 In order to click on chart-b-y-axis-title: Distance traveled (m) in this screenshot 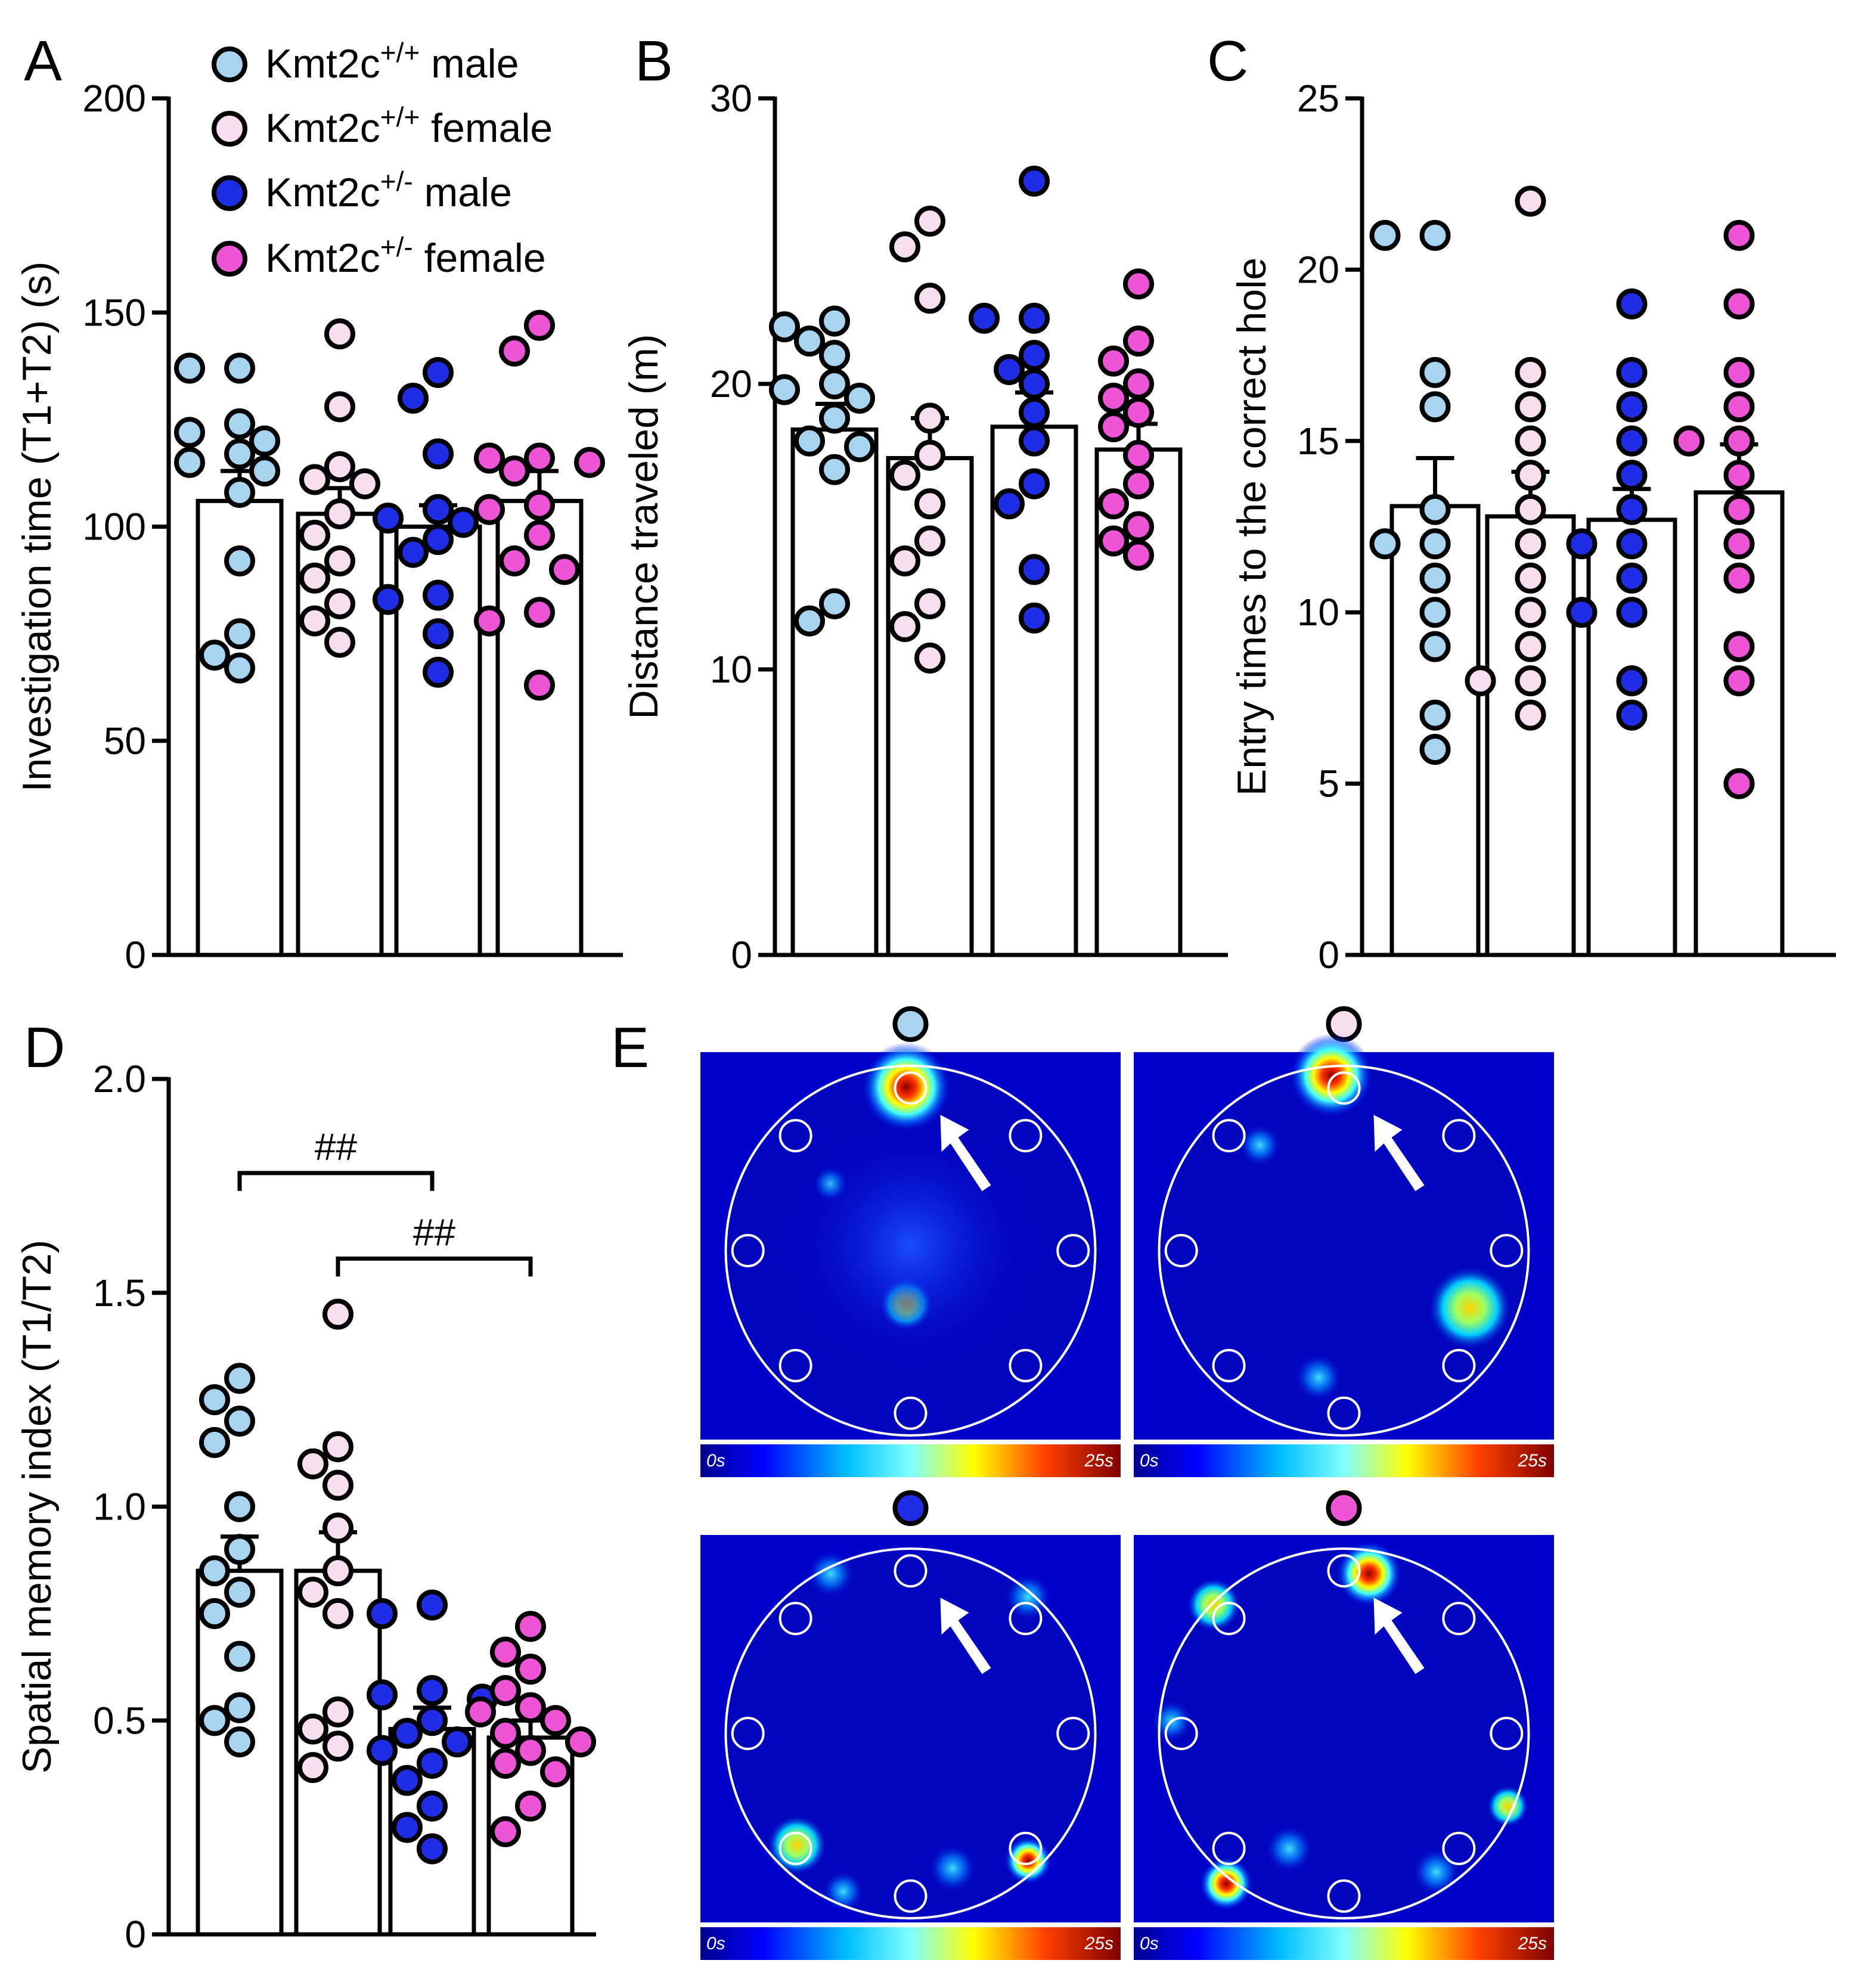, I will do `click(643, 526)`.